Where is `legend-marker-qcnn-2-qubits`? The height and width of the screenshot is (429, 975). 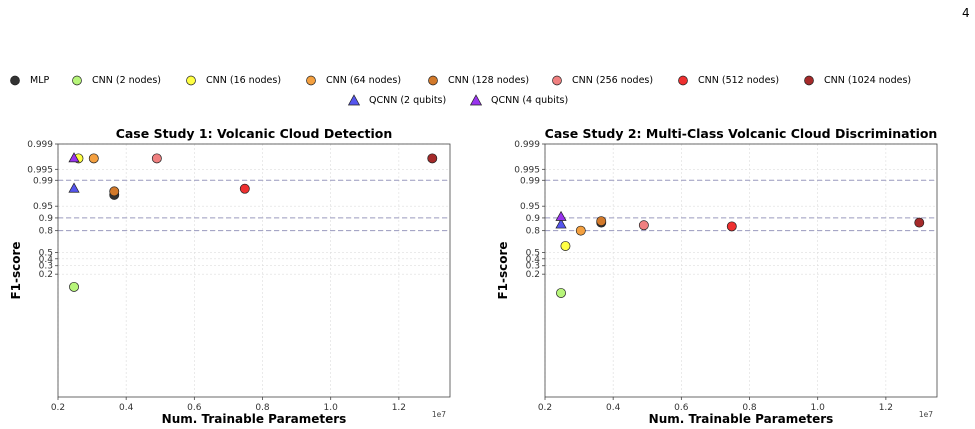
legend-marker-qcnn-2-qubits is located at coordinates (354, 100).